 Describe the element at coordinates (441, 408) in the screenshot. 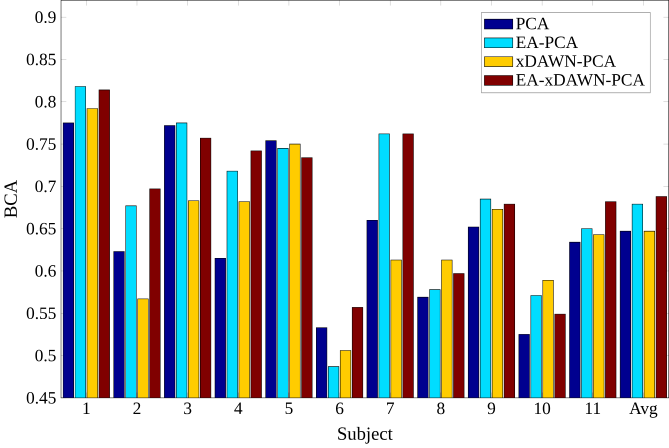

I see `x-tick-label: 8` at that location.